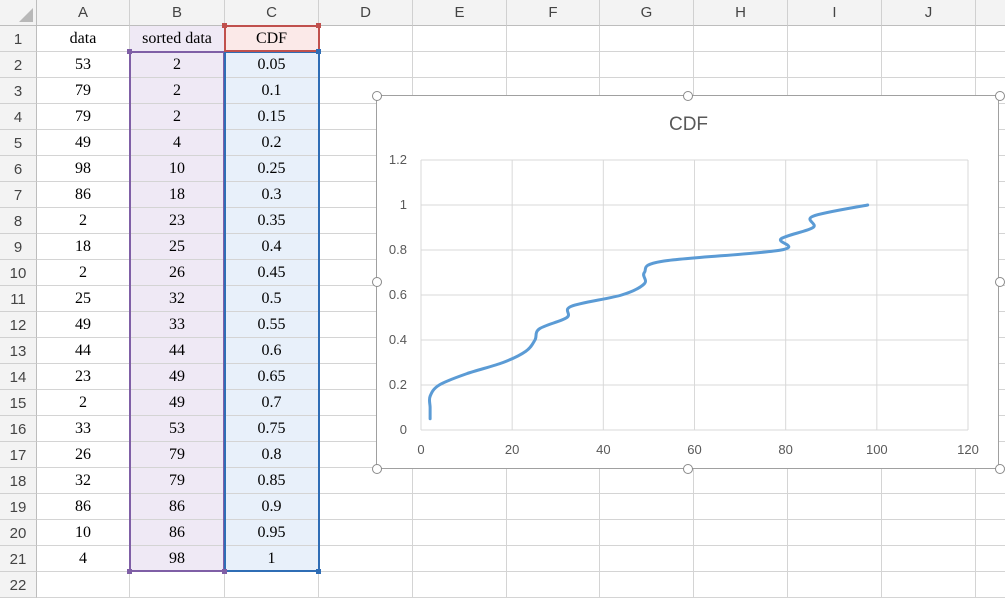  What do you see at coordinates (18, 273) in the screenshot?
I see `row-header-10: 10` at bounding box center [18, 273].